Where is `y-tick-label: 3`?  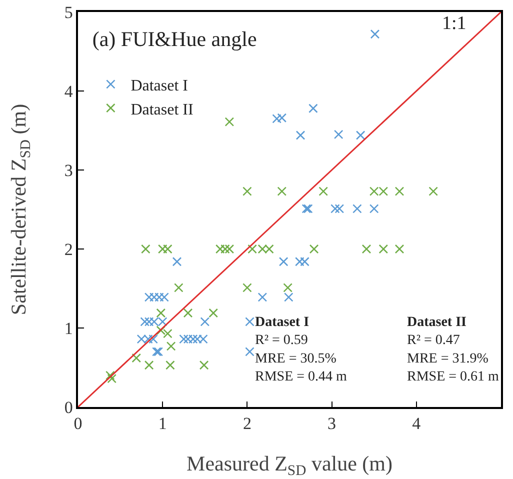 y-tick-label: 3 is located at coordinates (68, 170).